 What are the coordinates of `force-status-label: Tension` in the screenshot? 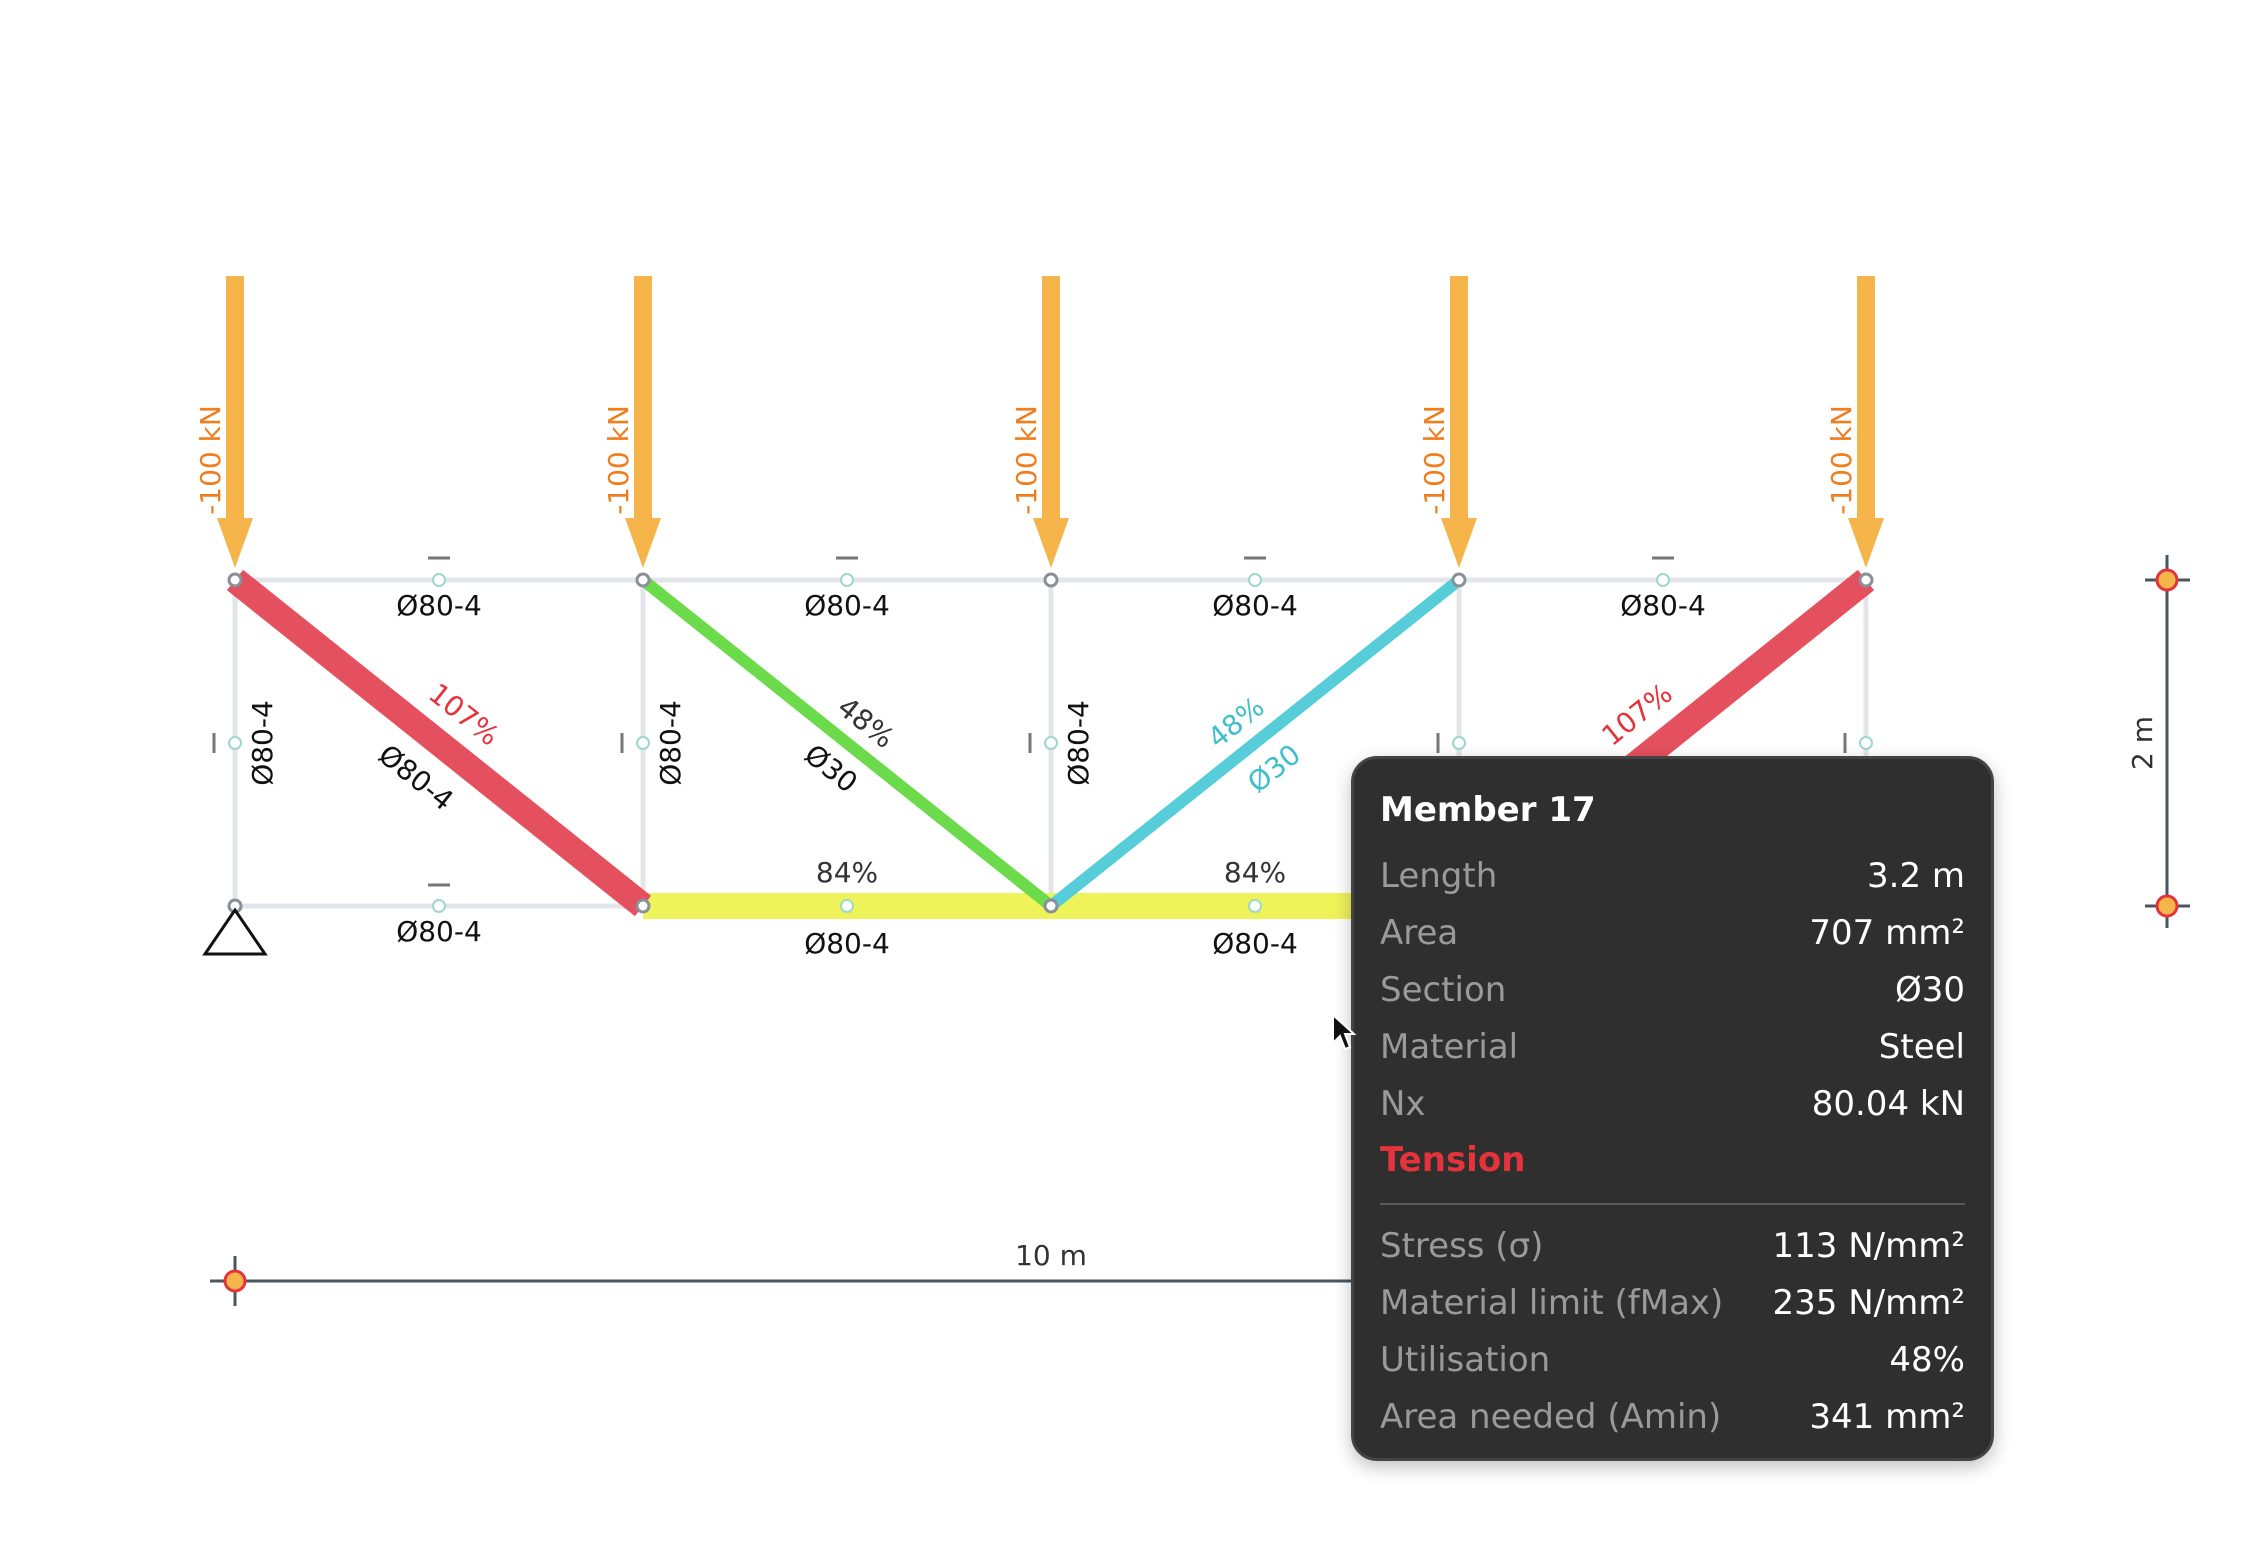 It's located at (1453, 1160).